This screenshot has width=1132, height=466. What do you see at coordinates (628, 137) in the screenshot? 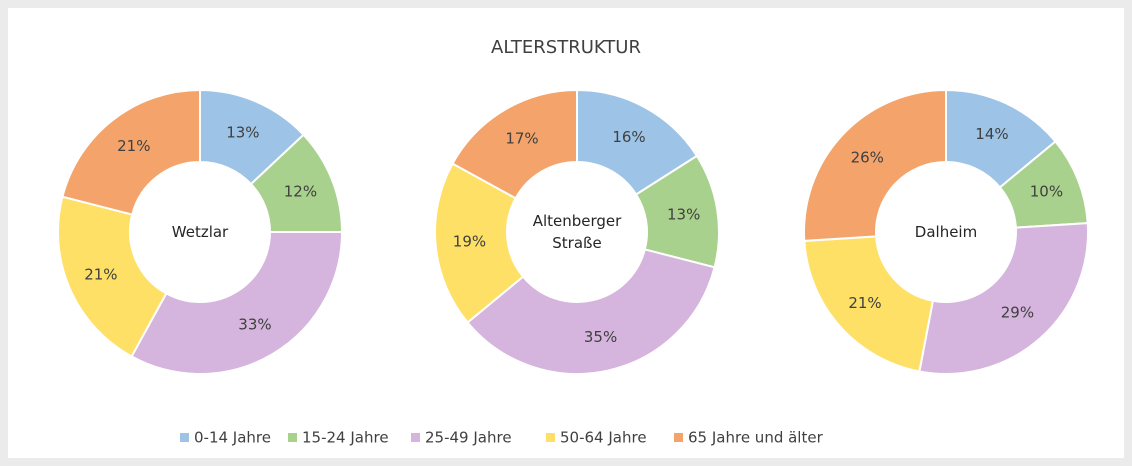
I see `data-label: 16%` at bounding box center [628, 137].